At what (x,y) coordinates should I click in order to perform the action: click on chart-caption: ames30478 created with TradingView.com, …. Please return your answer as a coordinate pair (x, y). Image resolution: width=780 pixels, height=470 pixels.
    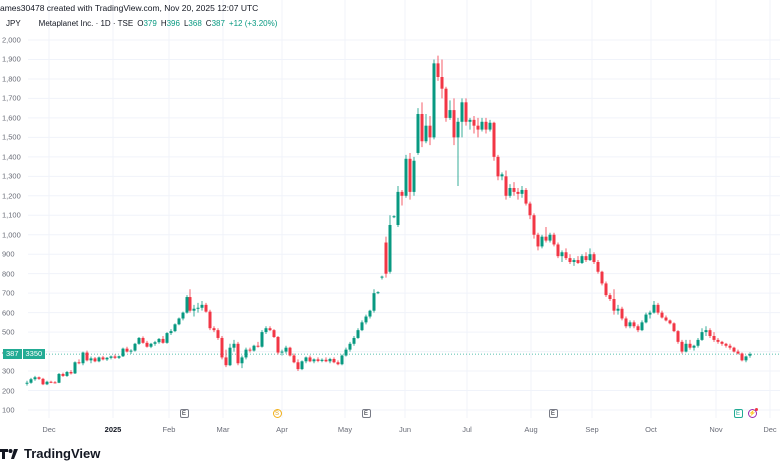
    Looking at the image, I should click on (129, 8).